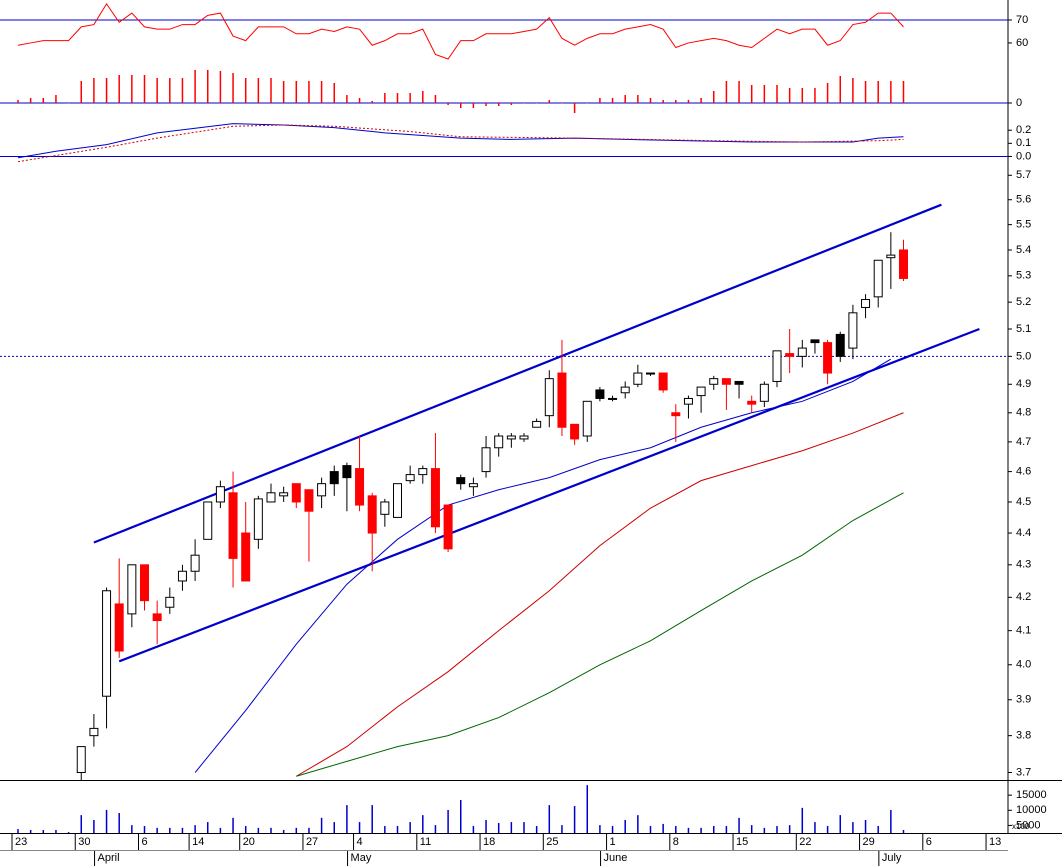  What do you see at coordinates (360, 842) in the screenshot?
I see `x-tick-label: 4` at bounding box center [360, 842].